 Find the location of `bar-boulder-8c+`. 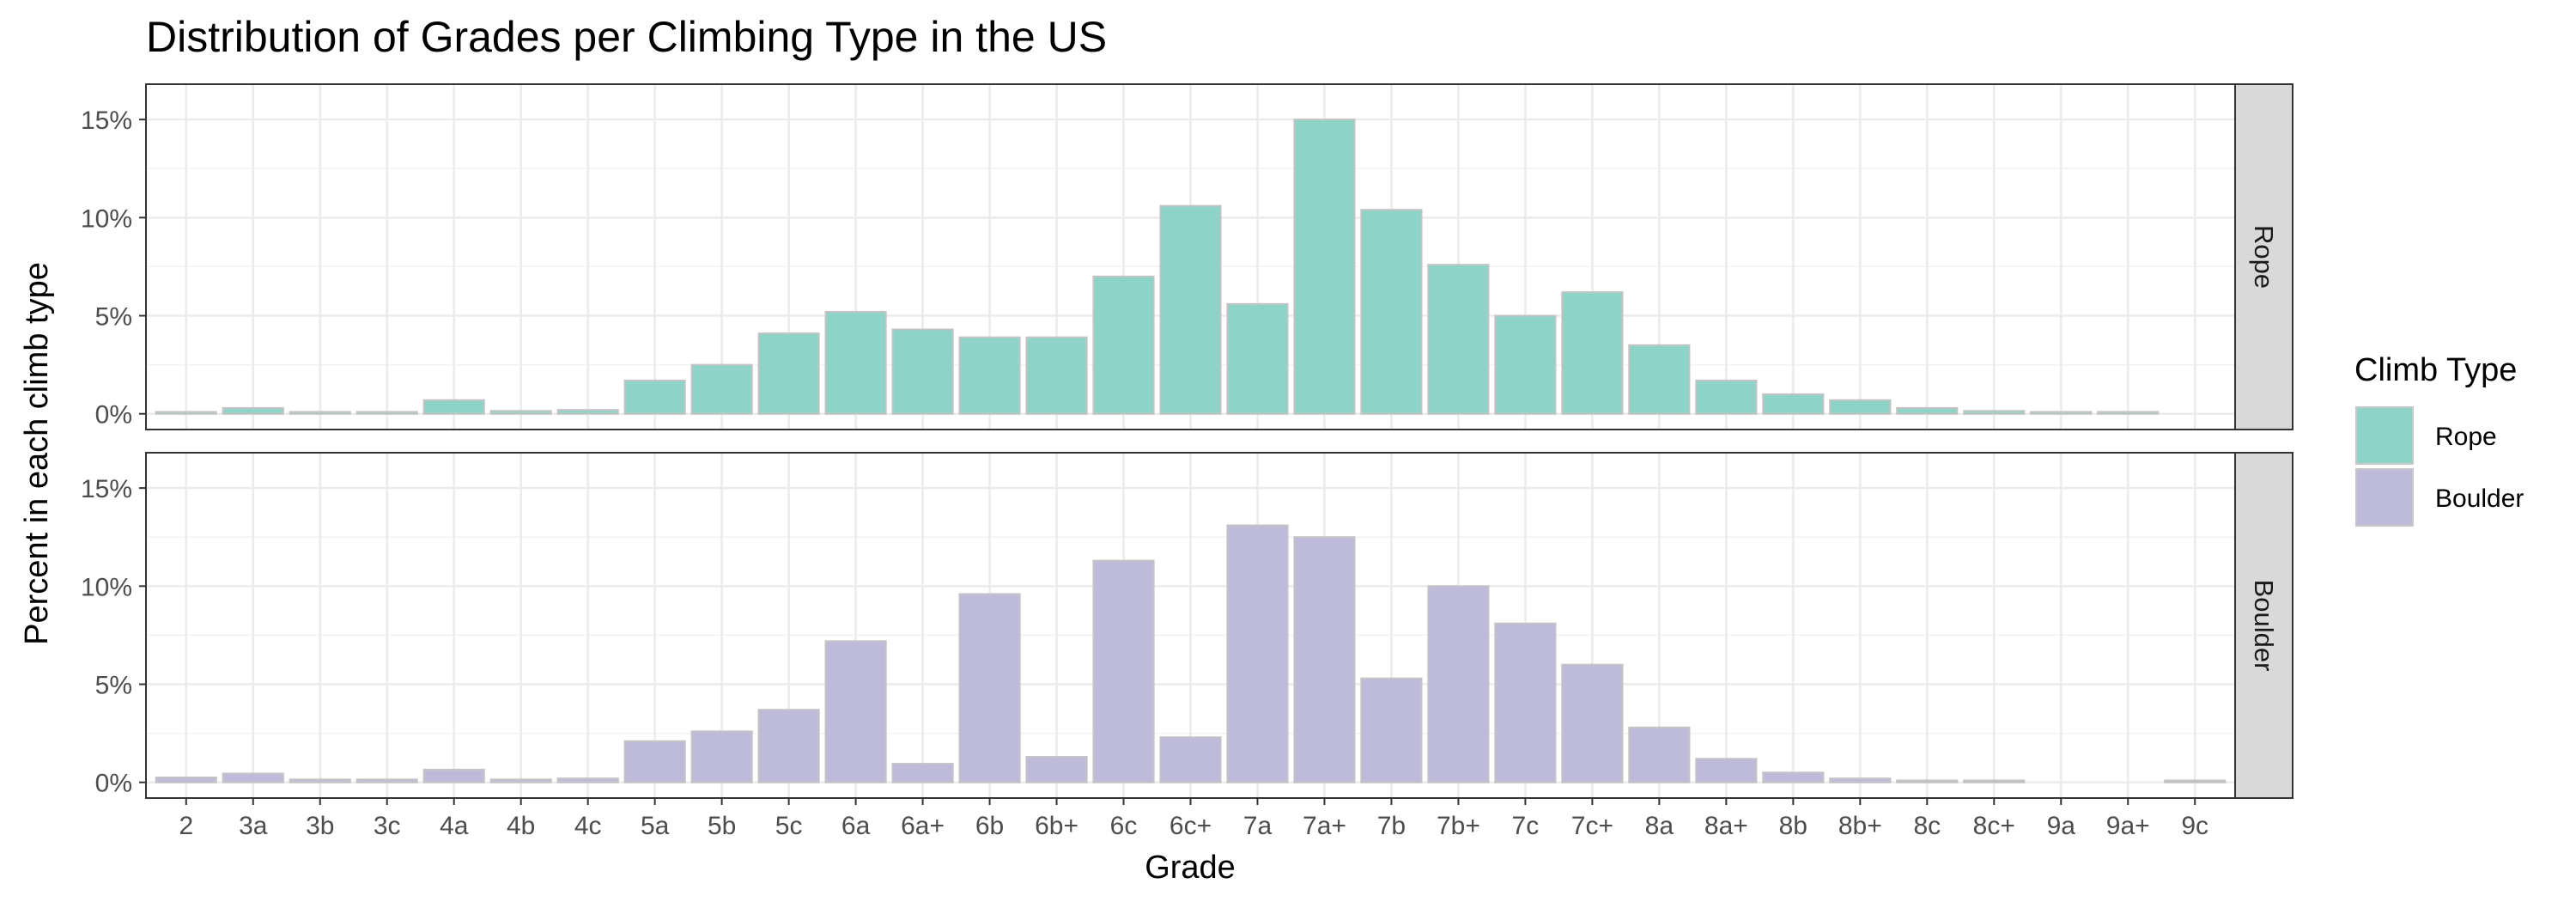

bar-boulder-8c+ is located at coordinates (1995, 781).